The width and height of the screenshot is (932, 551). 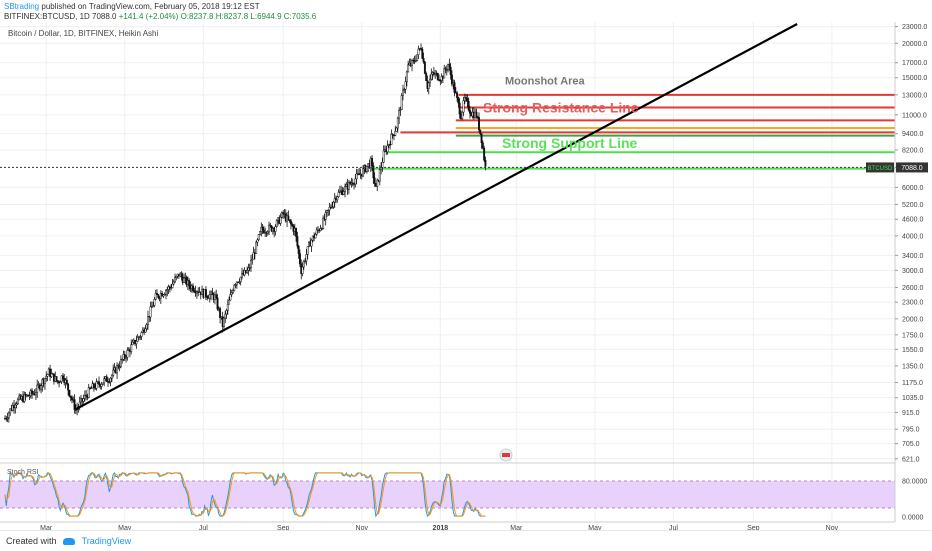 I want to click on oscillator-label: Stoch RSI, so click(x=23, y=472).